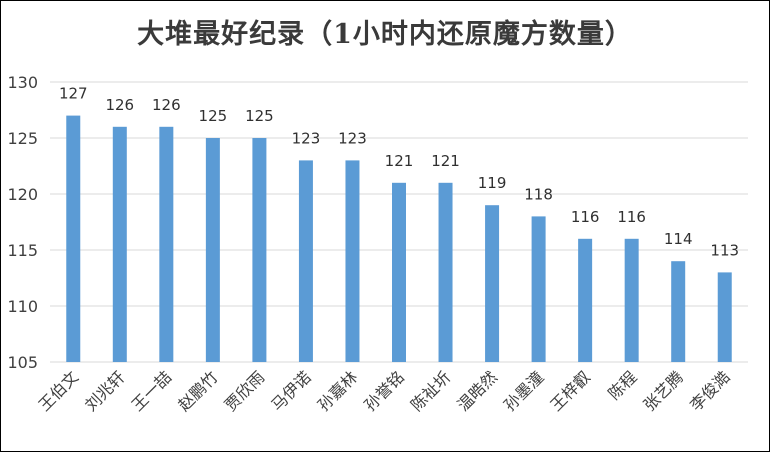 This screenshot has height=452, width=770. I want to click on x-tick-label: 马伊诺, so click(290, 390).